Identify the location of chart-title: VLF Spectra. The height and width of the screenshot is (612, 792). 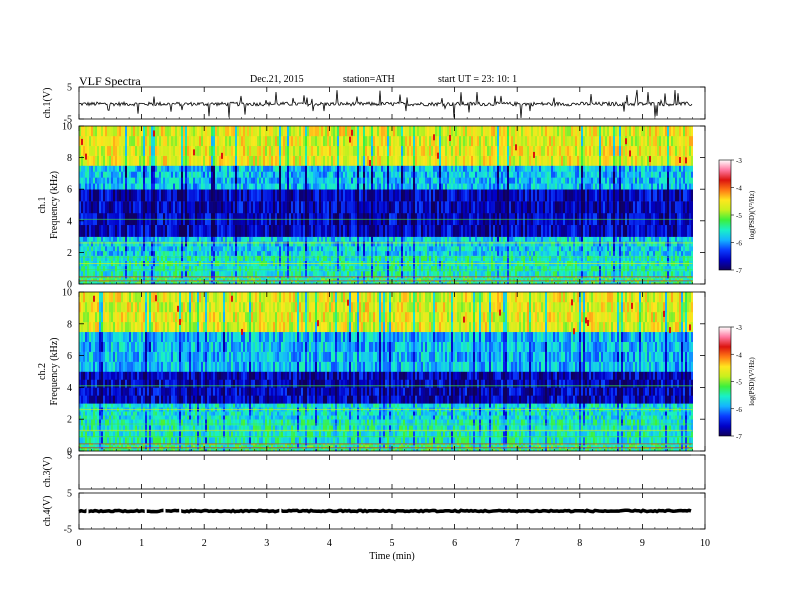
(110, 81).